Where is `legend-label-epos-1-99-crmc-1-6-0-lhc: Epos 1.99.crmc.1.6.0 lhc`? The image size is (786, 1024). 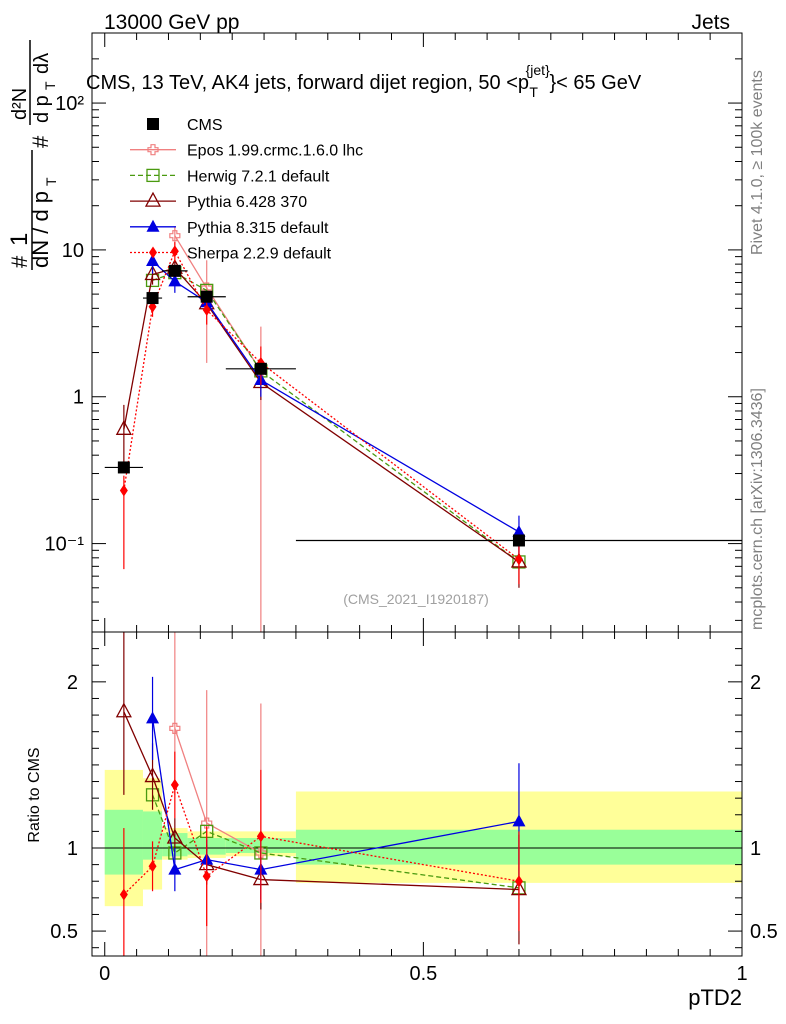
legend-label-epos-1-99-crmc-1-6-0-lhc: Epos 1.99.crmc.1.6.0 lhc is located at coordinates (275, 151).